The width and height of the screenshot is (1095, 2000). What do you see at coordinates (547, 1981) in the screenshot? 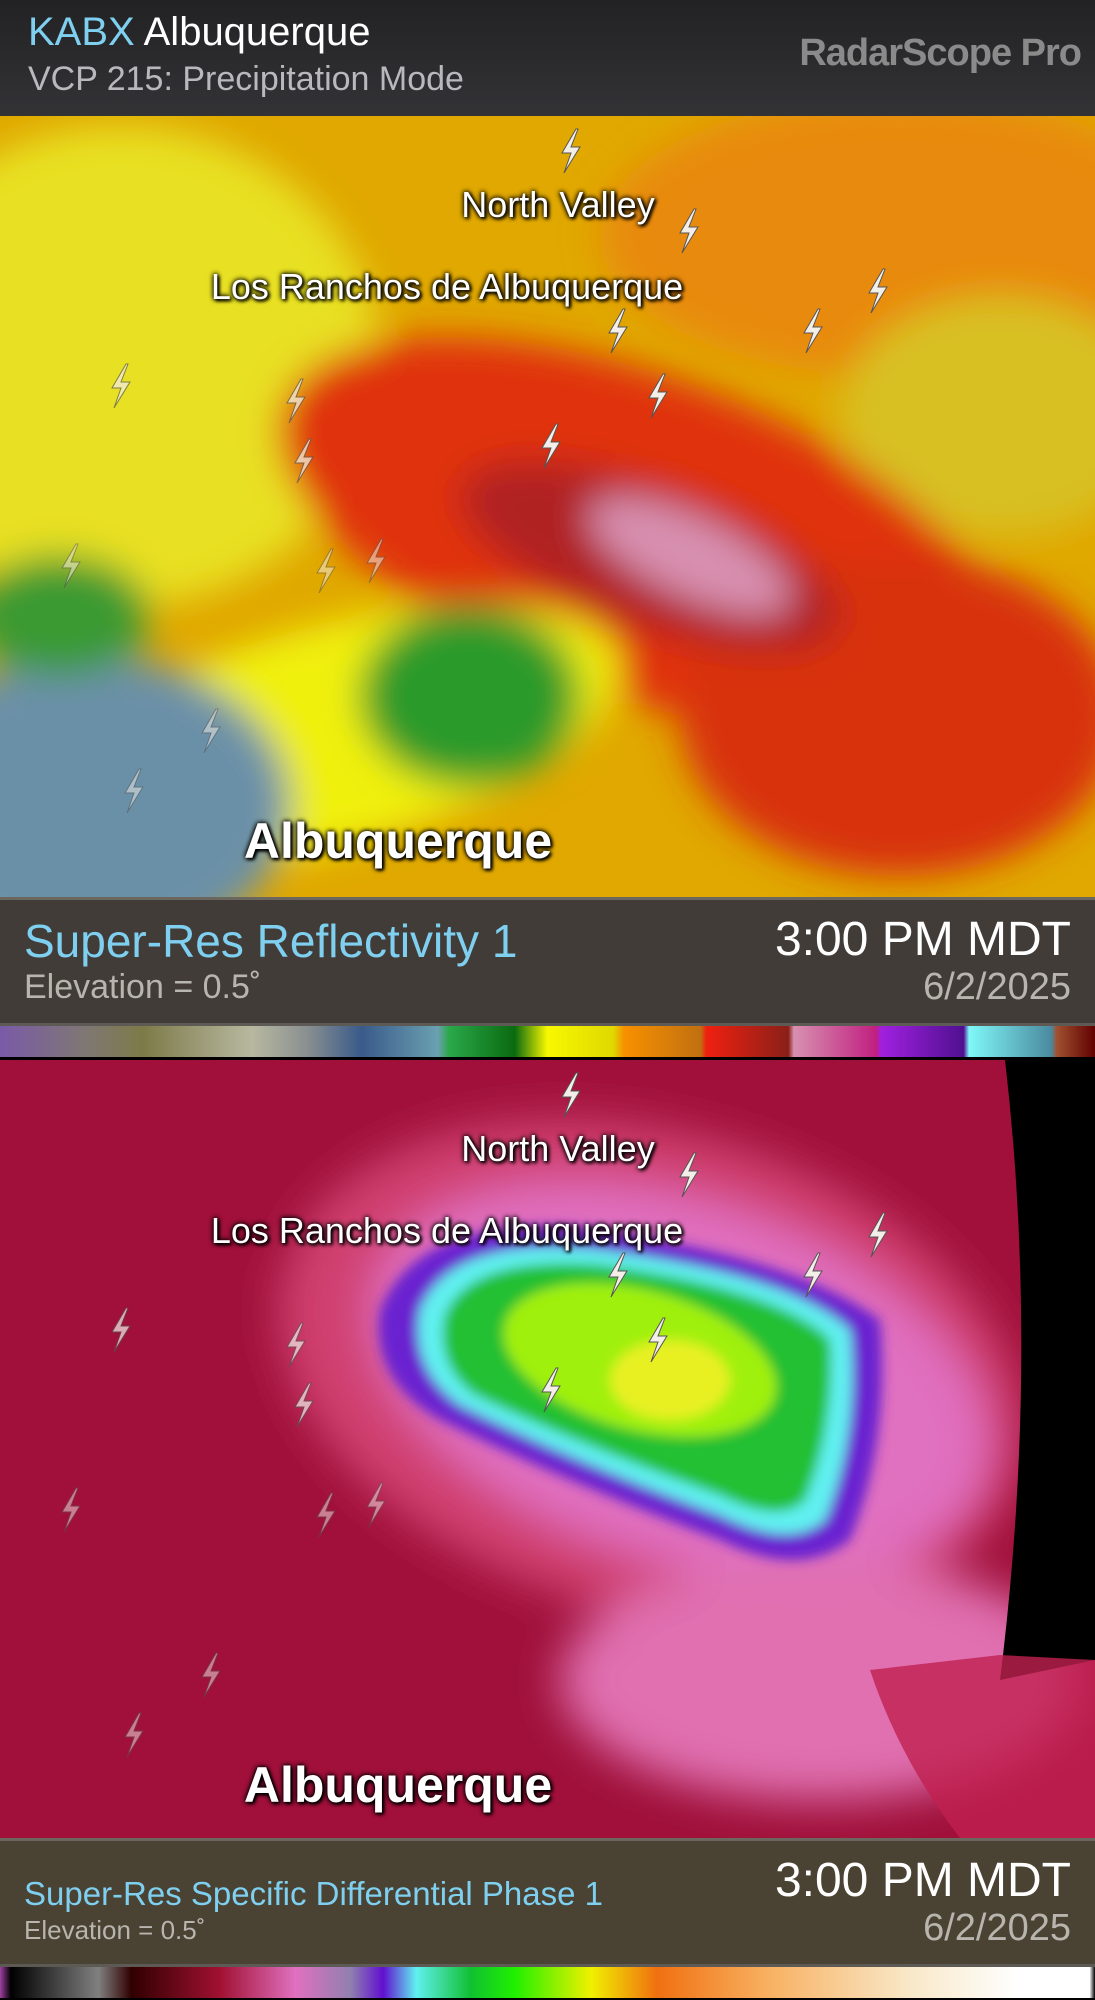
I see `differential-phase-color-scale` at bounding box center [547, 1981].